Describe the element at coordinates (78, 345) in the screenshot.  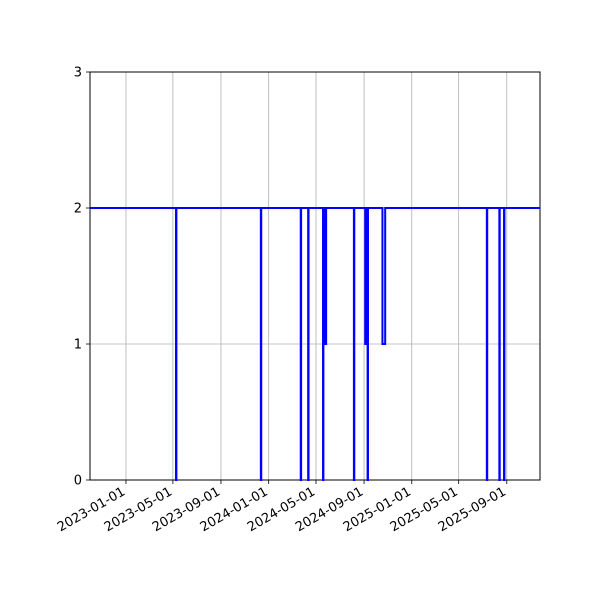
I see `y-tick-label: 1` at that location.